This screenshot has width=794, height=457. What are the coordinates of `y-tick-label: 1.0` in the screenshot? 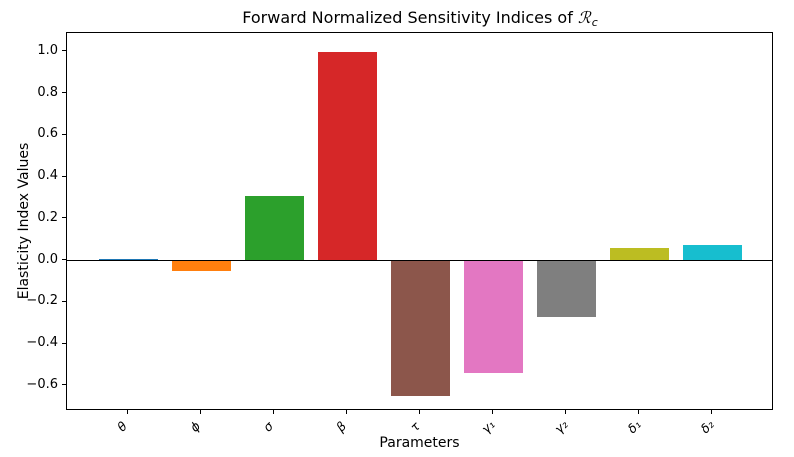 It's located at (47, 50).